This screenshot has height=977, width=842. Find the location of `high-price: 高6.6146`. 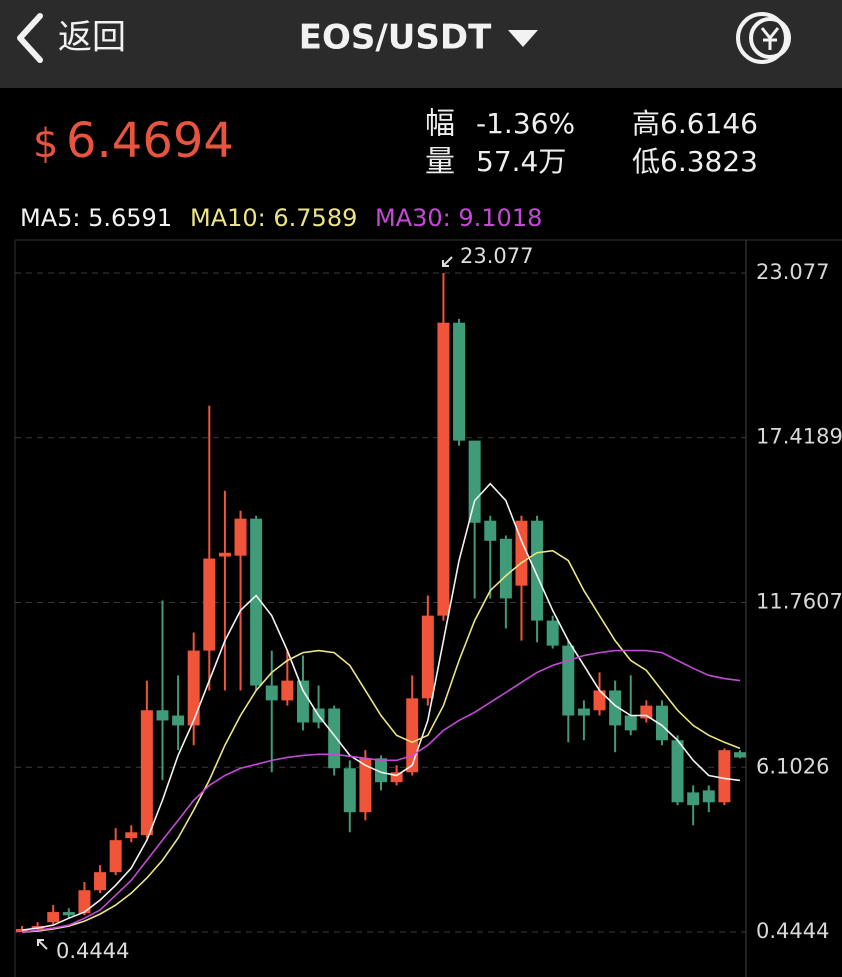

high-price: 高6.6146 is located at coordinates (695, 123).